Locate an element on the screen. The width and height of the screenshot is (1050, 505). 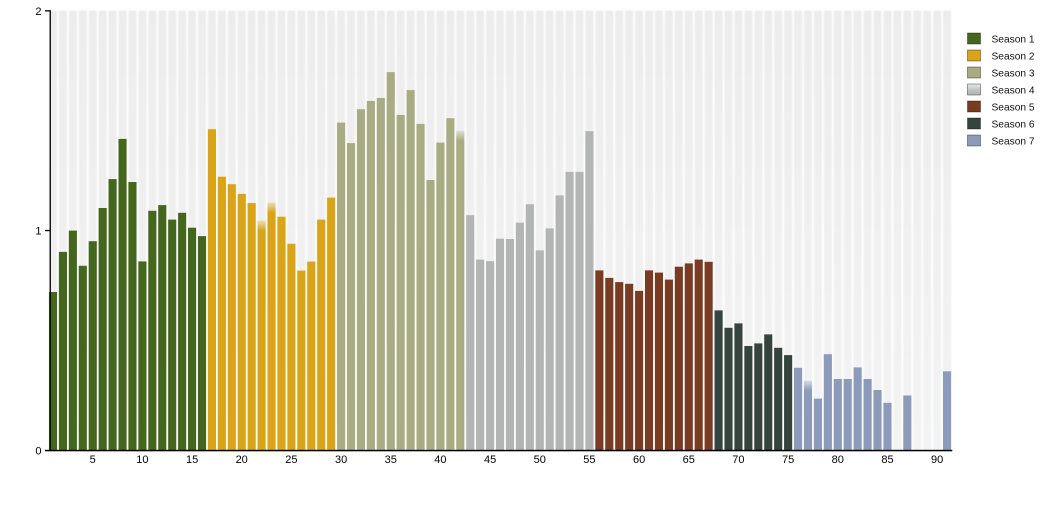
svg-text: 55 is located at coordinates (589, 460).